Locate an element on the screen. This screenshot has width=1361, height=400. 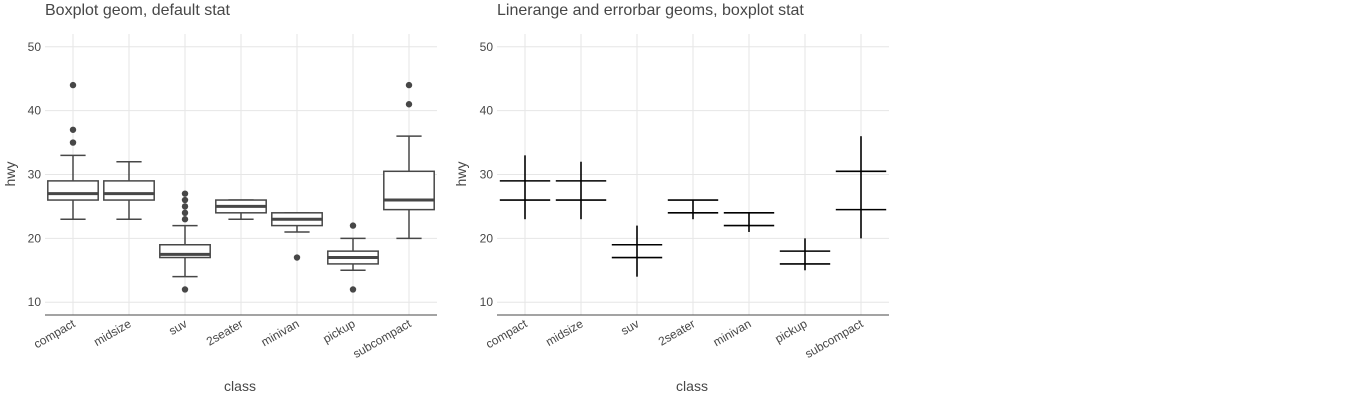
box-subcompact is located at coordinates (409, 160).